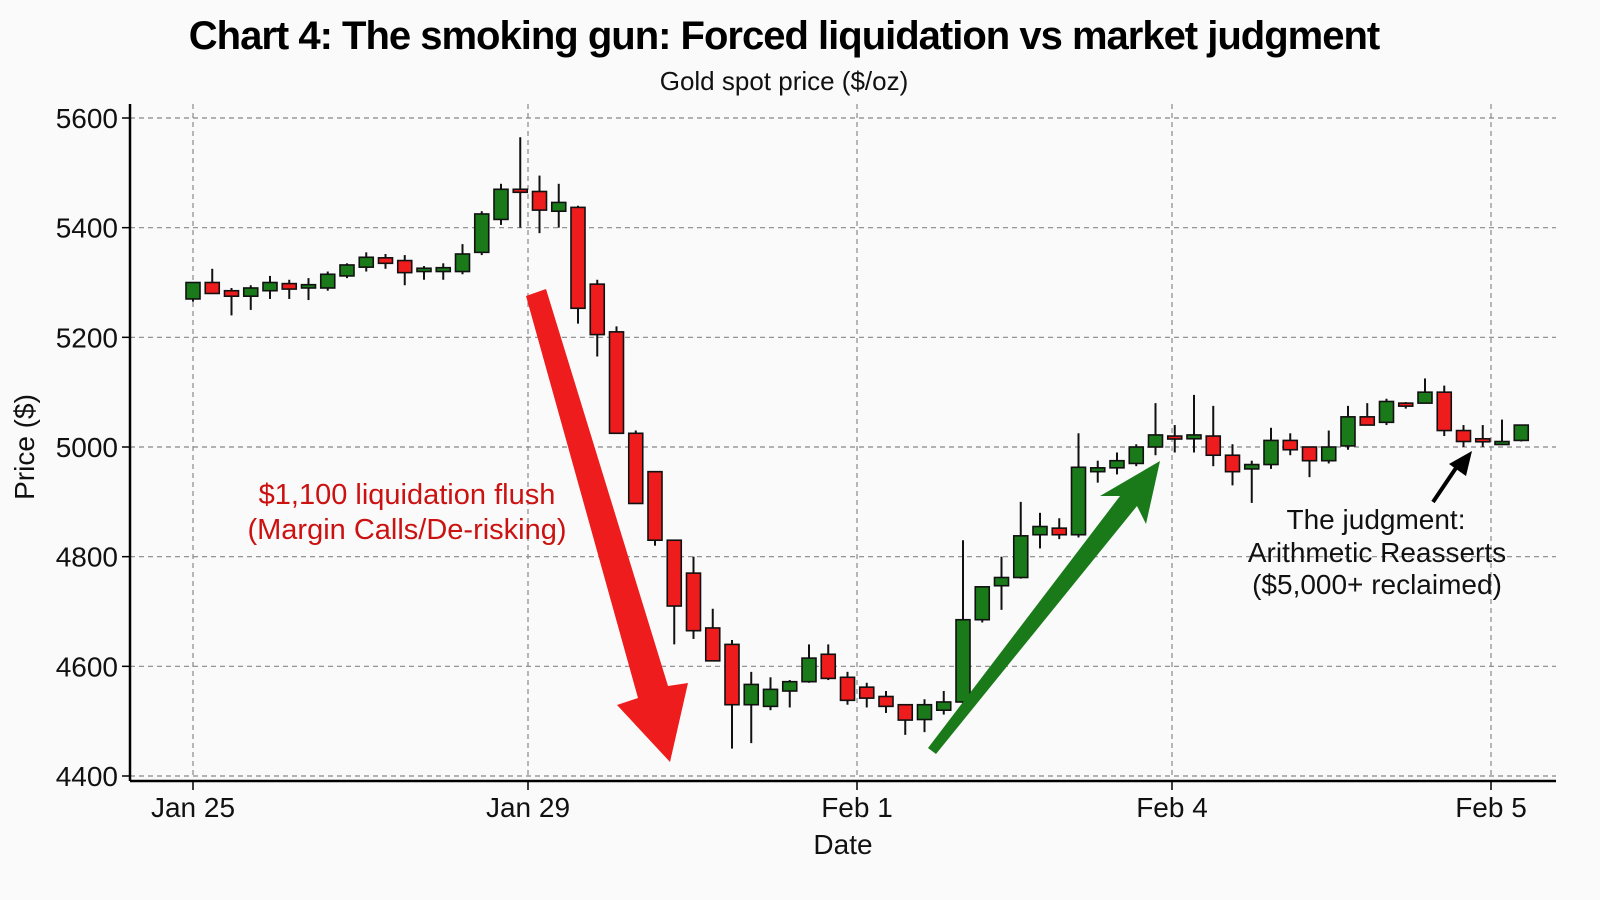  What do you see at coordinates (857, 807) in the screenshot?
I see `x-tick-label: Feb 1` at bounding box center [857, 807].